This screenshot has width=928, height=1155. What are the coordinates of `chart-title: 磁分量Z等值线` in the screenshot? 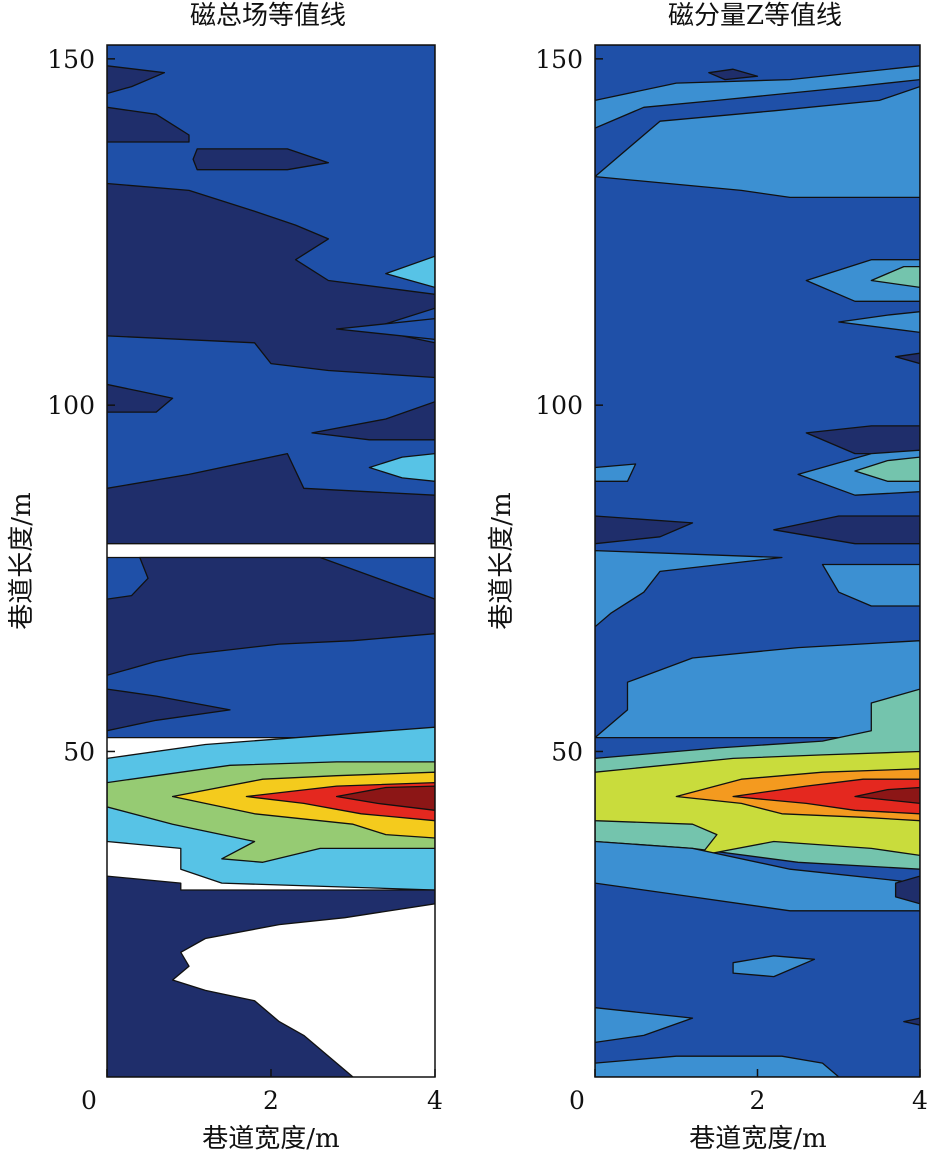 It's located at (755, 16).